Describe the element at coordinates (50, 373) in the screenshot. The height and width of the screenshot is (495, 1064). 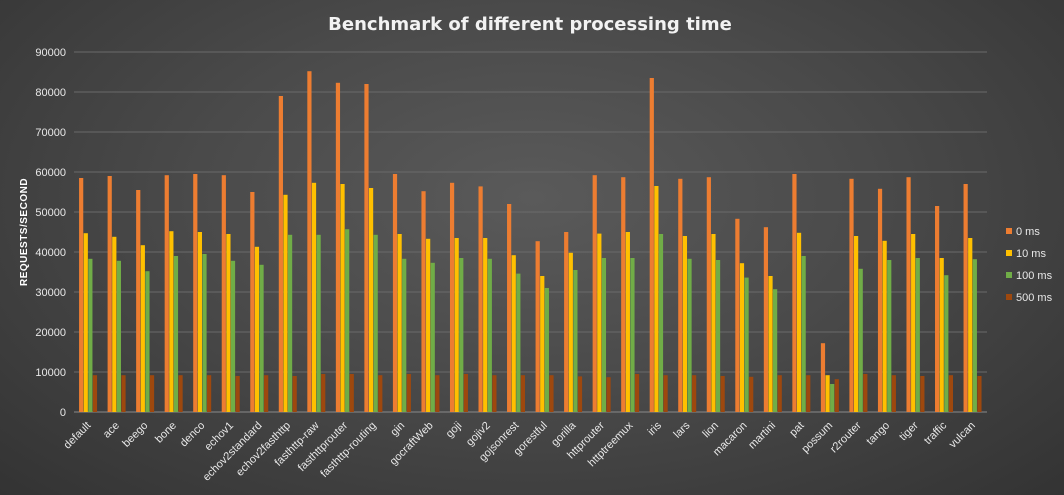
I see `y-tick-label: 10000` at that location.